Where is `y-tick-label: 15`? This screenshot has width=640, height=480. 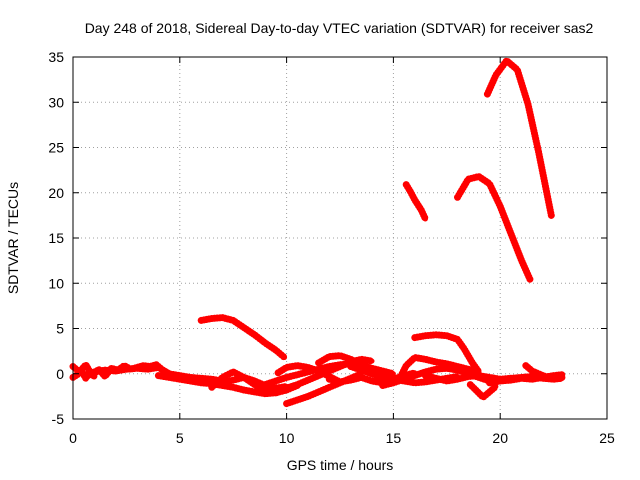 y-tick-label: 15 is located at coordinates (56, 238).